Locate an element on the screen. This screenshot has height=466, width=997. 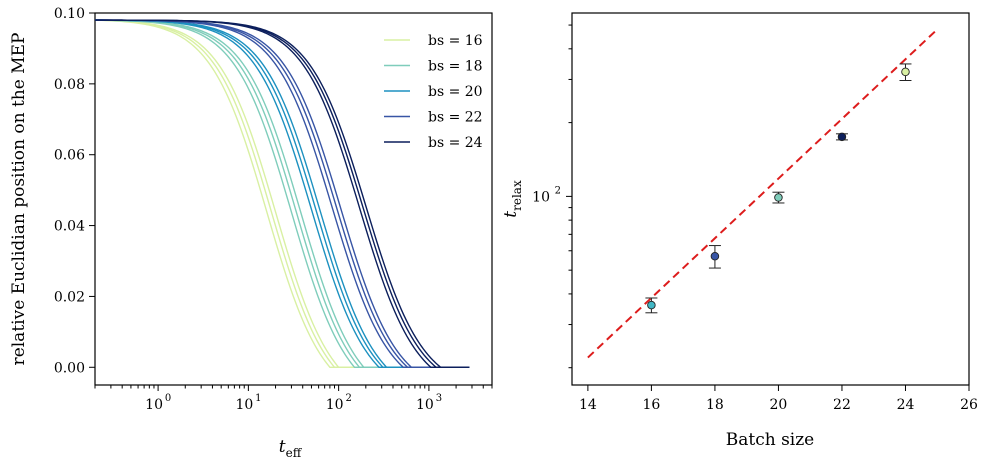
left-y-ticks: 0.00 0.02 0.04 0.06 0.08 0.10 is located at coordinates (74, 191).